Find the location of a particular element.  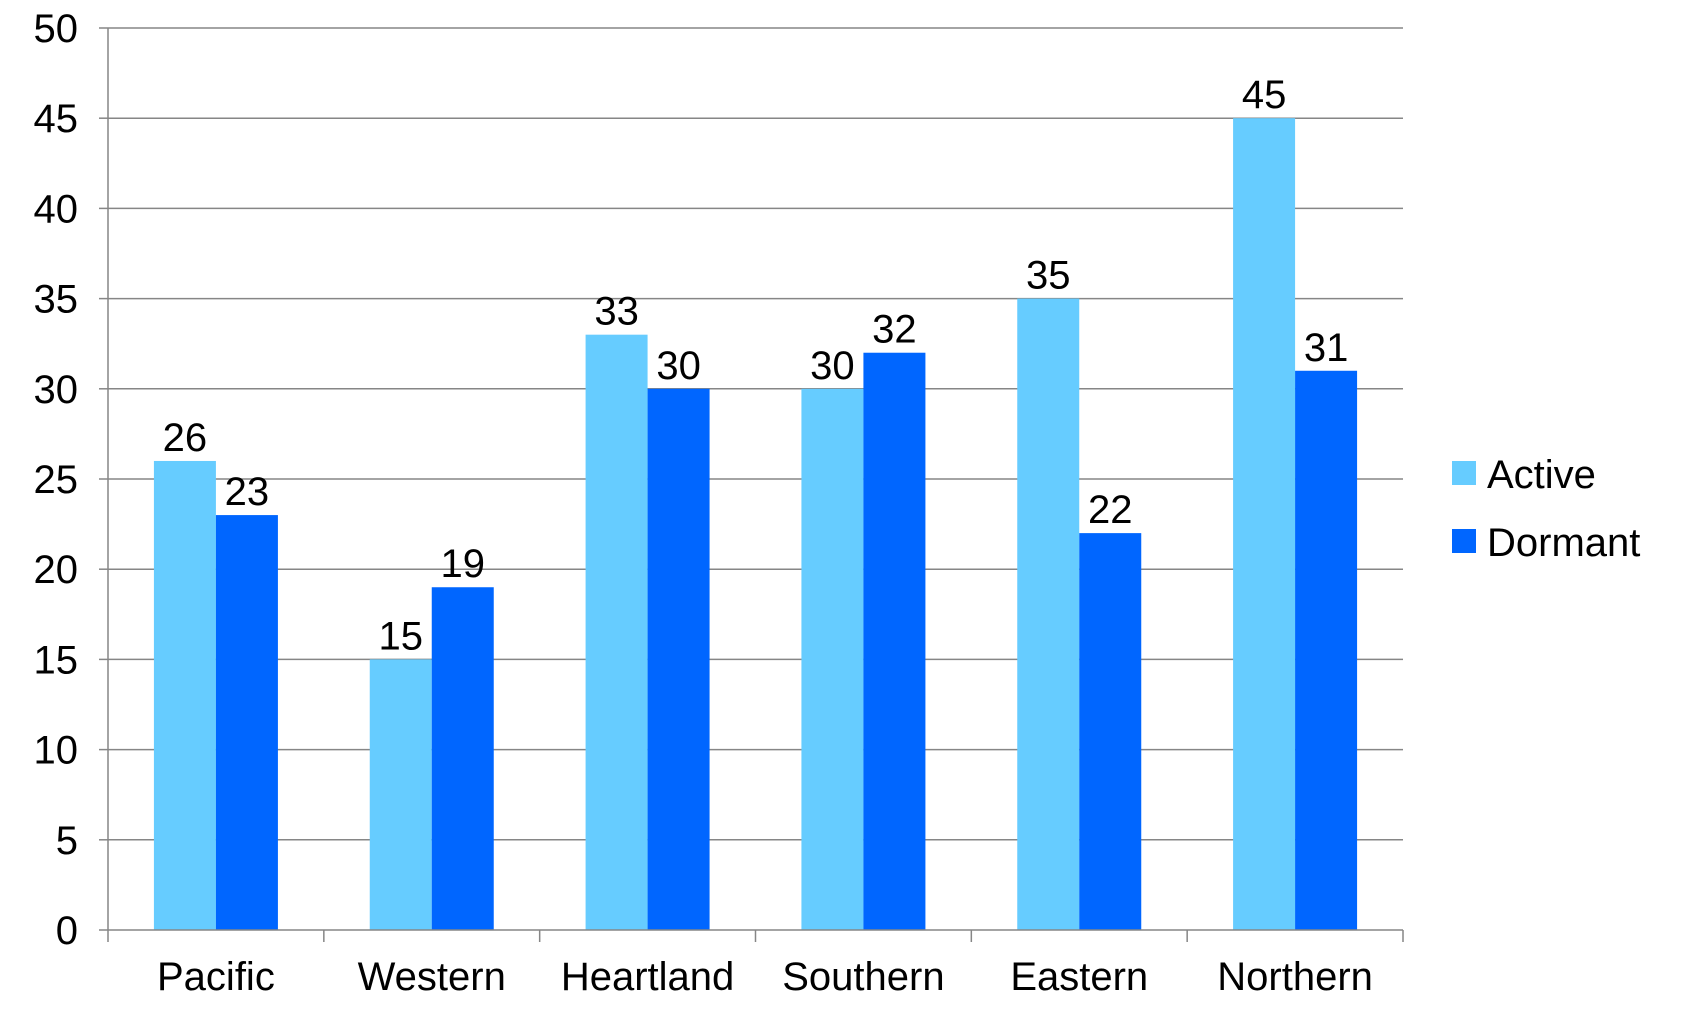

x-tick-label: Western is located at coordinates (432, 977).